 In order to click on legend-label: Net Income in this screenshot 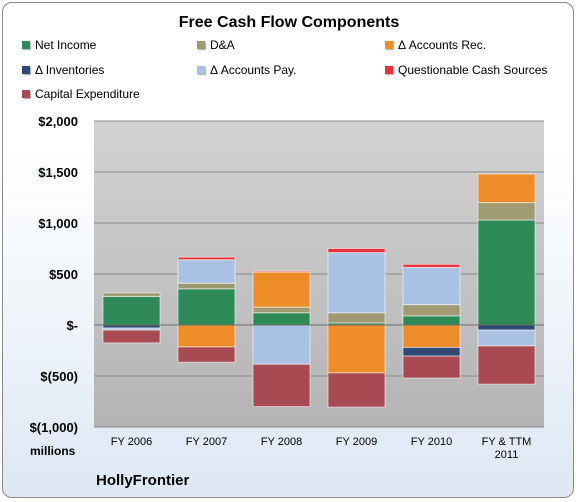, I will do `click(66, 45)`.